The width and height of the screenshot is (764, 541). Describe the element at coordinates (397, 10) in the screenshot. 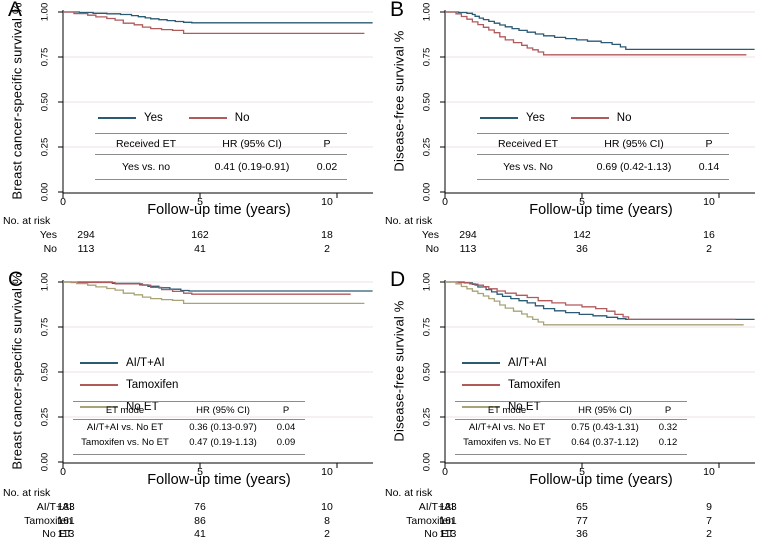

I see `panel-letter: B` at that location.